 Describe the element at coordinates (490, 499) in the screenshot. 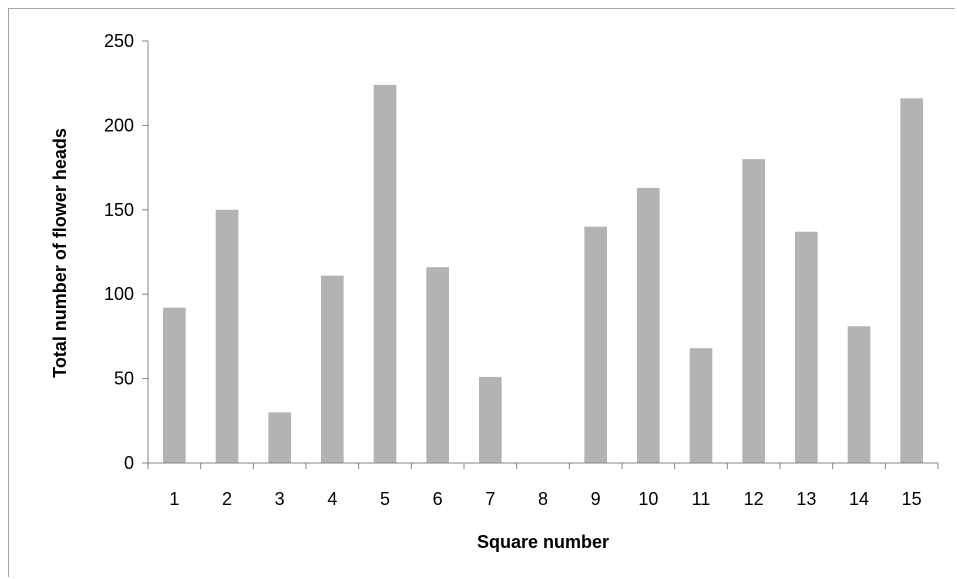

I see `x-tick-label-7: 7` at that location.